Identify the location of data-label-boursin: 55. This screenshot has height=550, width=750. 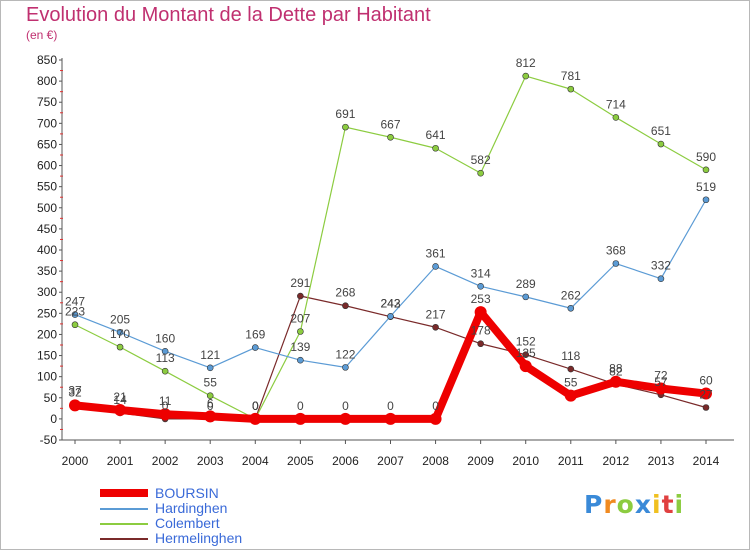
(571, 383).